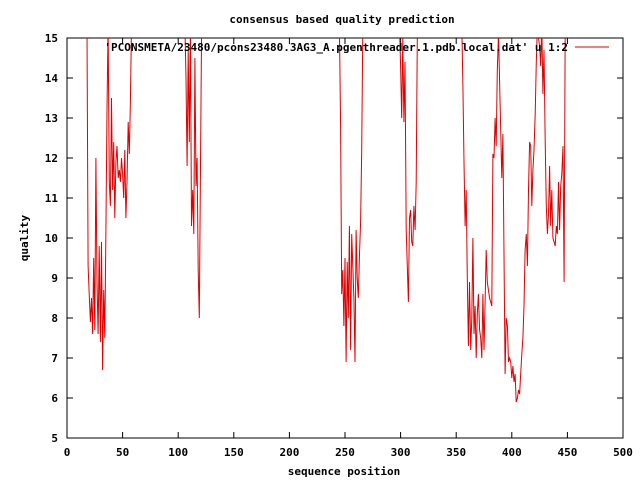 The height and width of the screenshot is (480, 640). I want to click on x-tick-label: 350, so click(456, 452).